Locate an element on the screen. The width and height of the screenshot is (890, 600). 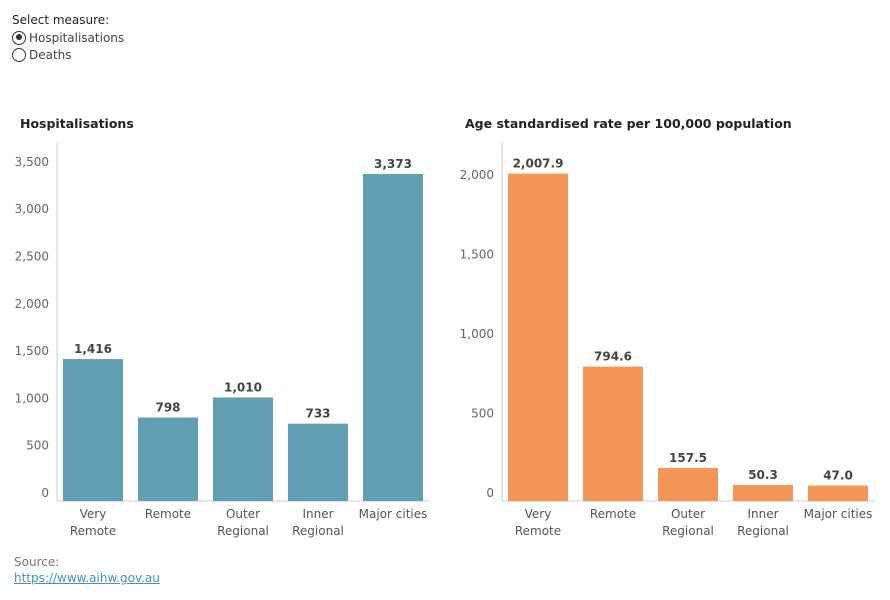
left-y-tick-label: 3,500 is located at coordinates (32, 162).